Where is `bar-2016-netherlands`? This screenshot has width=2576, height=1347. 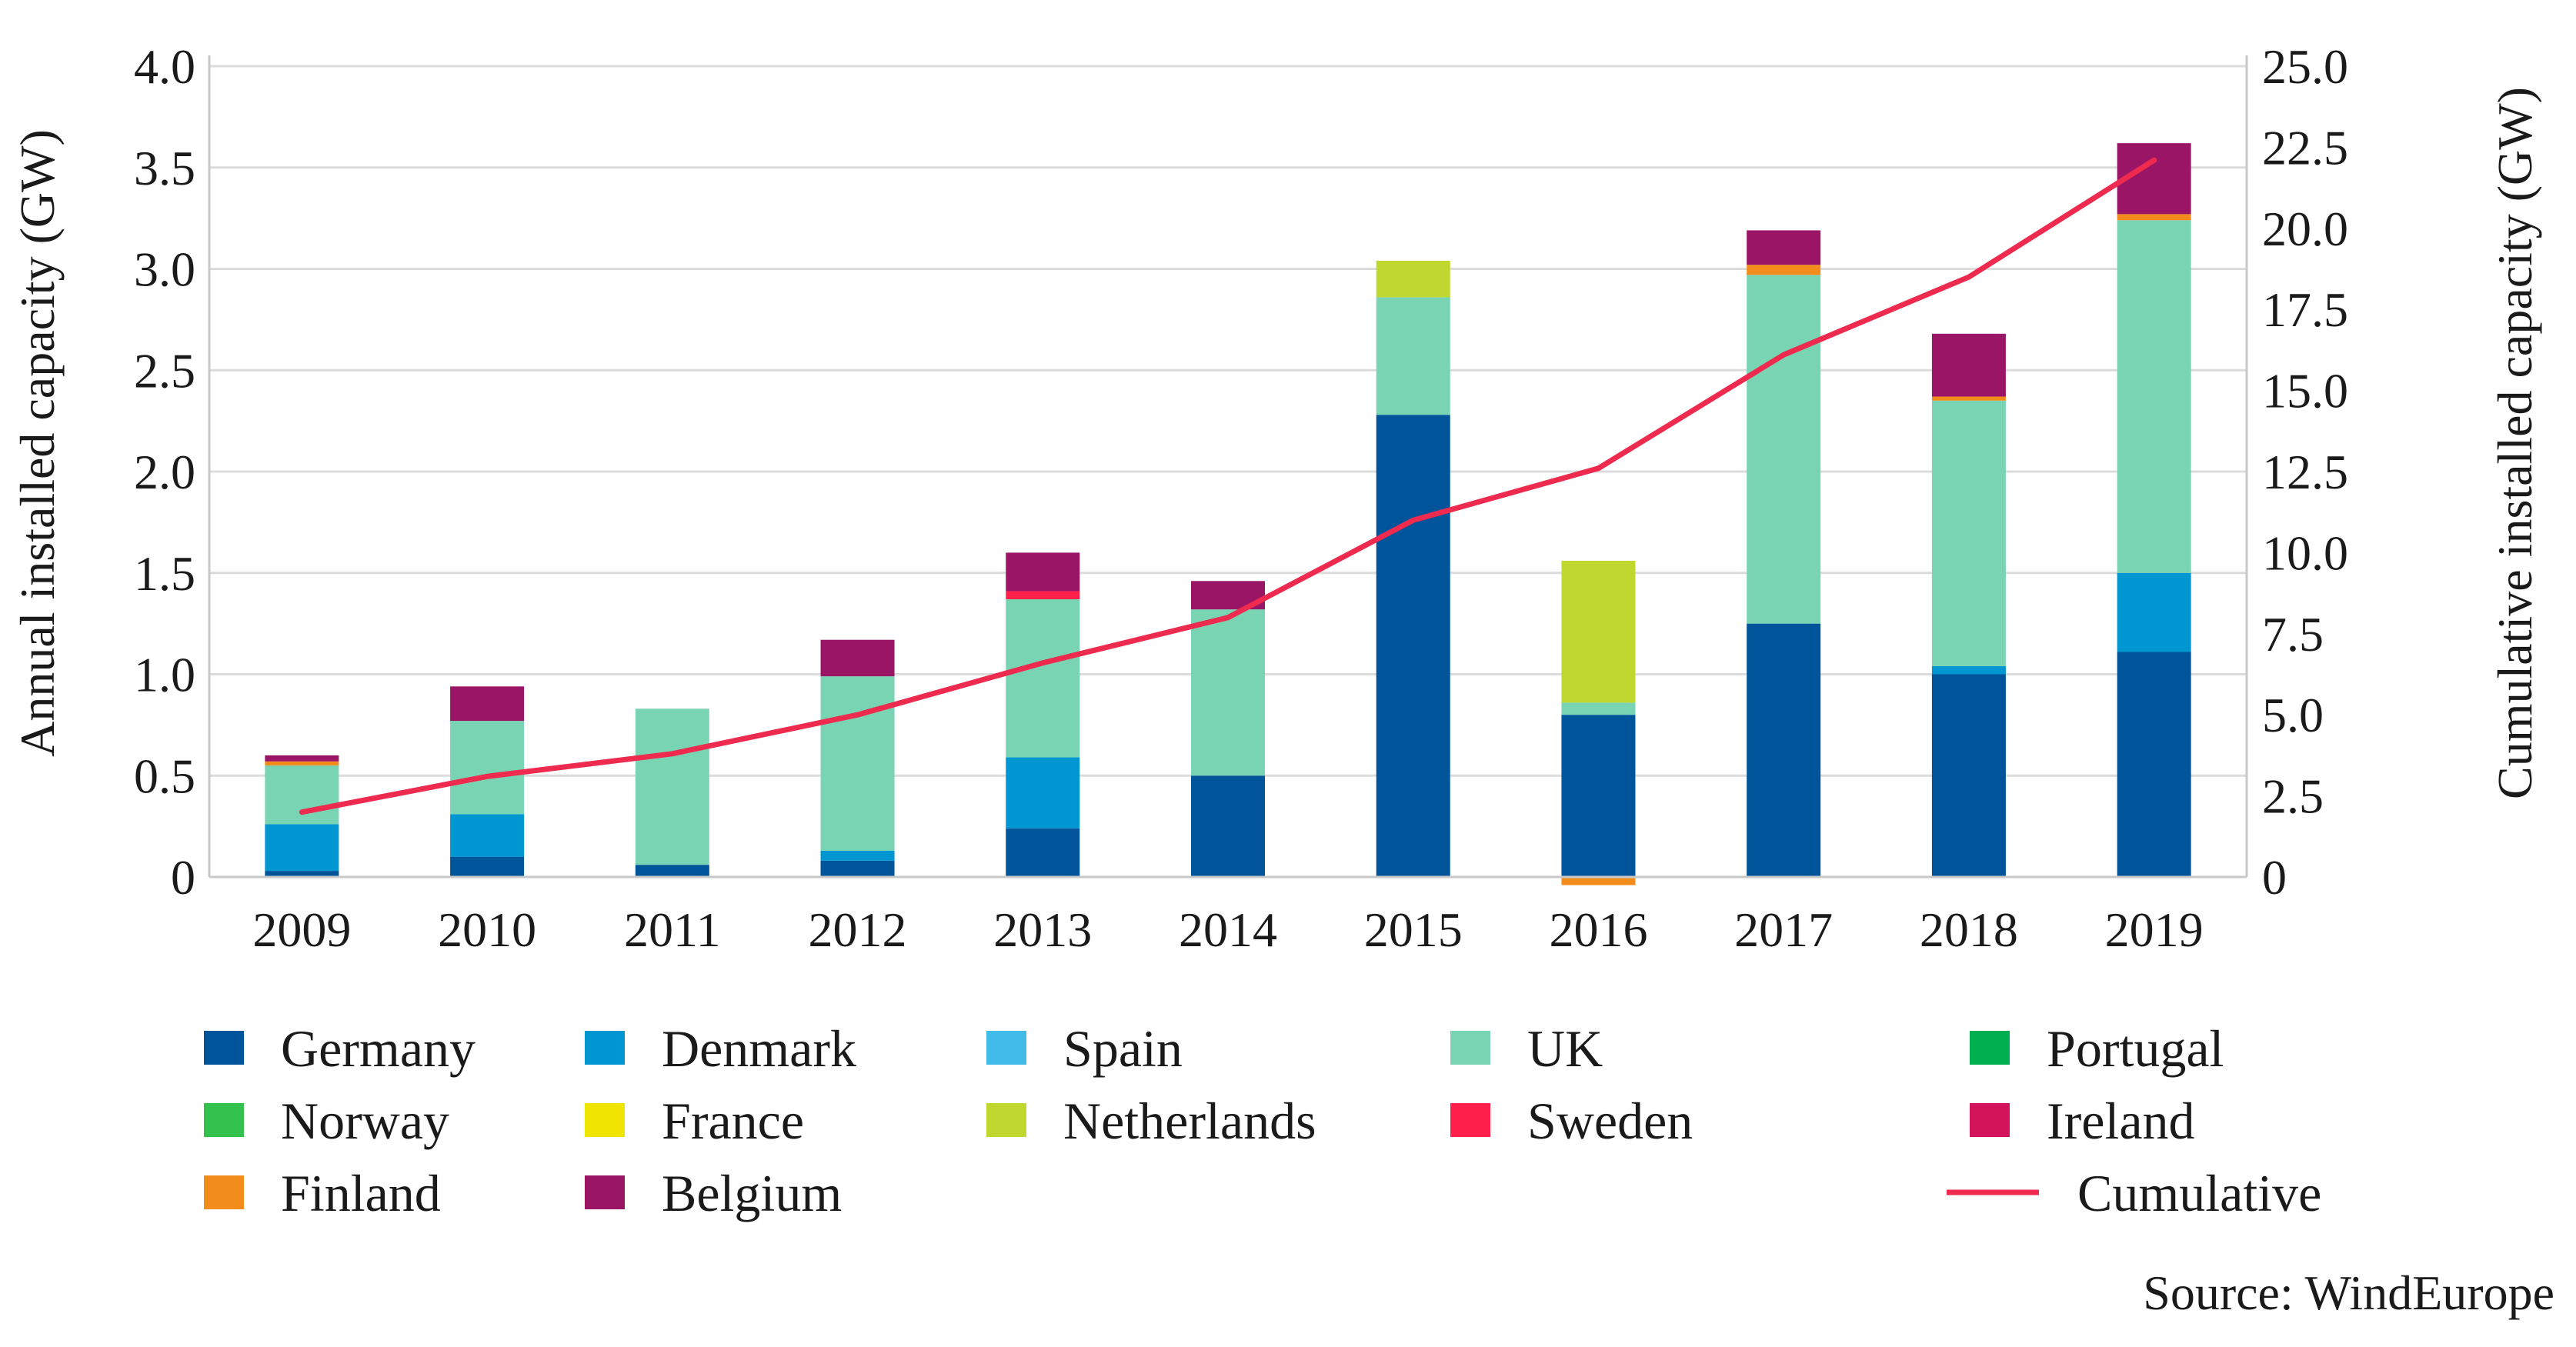
bar-2016-netherlands is located at coordinates (1599, 631).